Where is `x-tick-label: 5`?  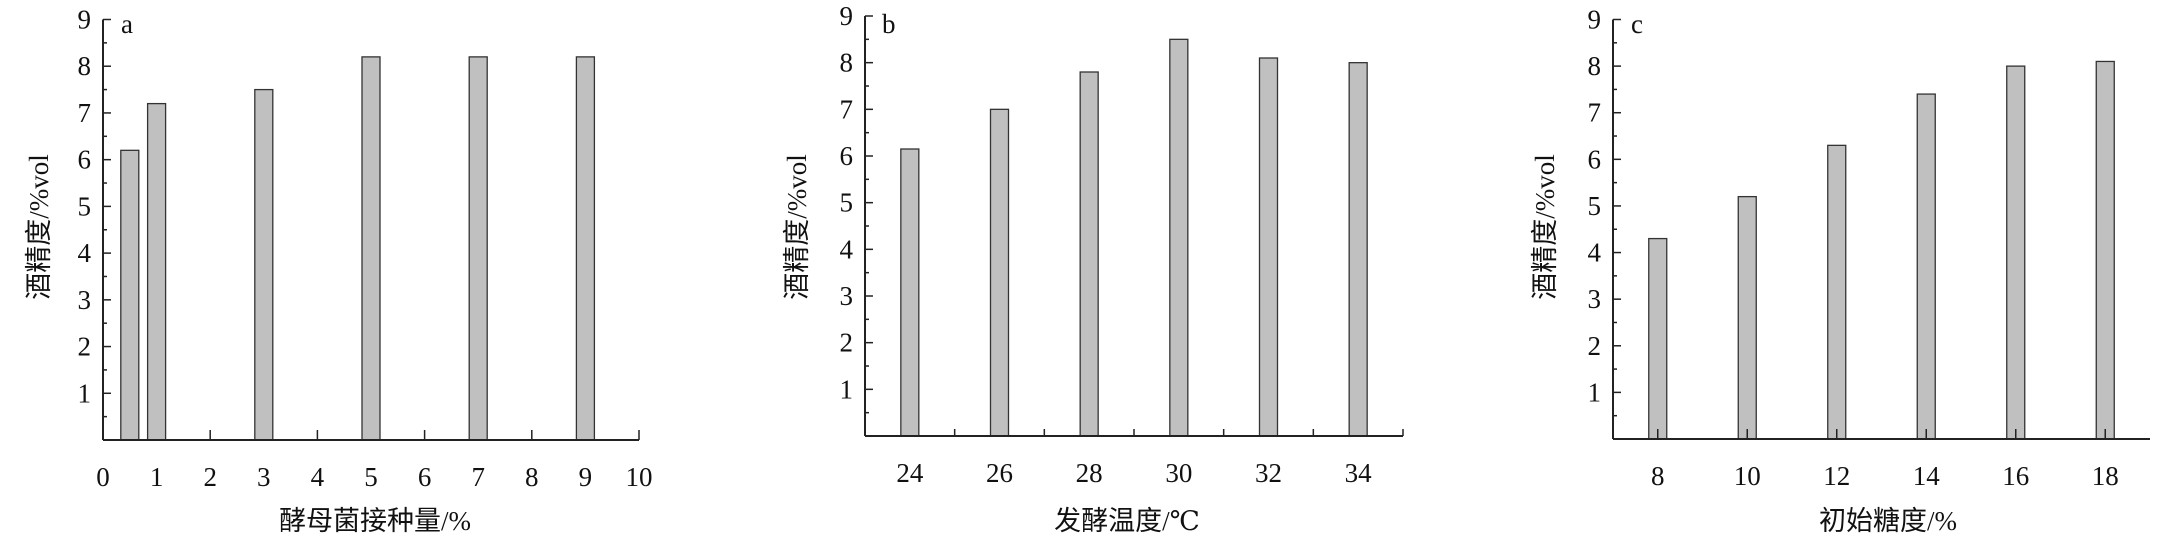 x-tick-label: 5 is located at coordinates (371, 477).